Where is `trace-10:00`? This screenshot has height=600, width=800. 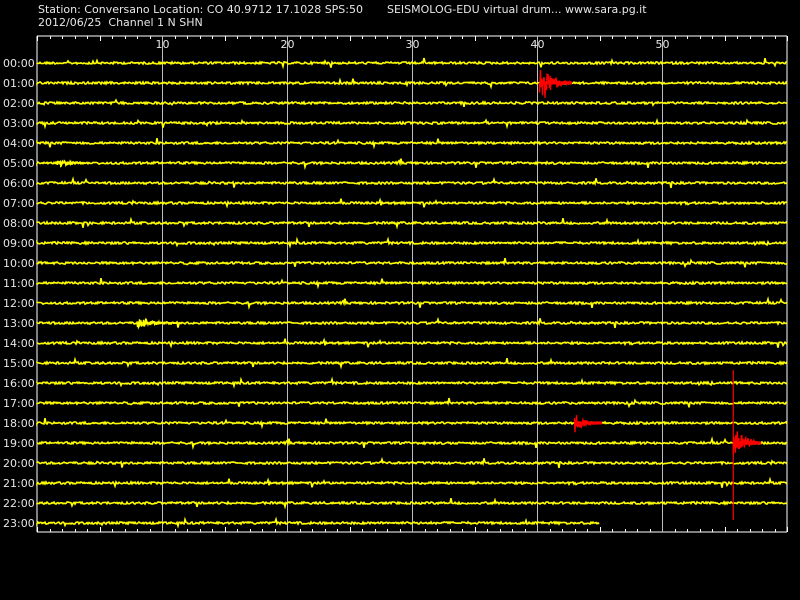
trace-10:00 is located at coordinates (412, 263).